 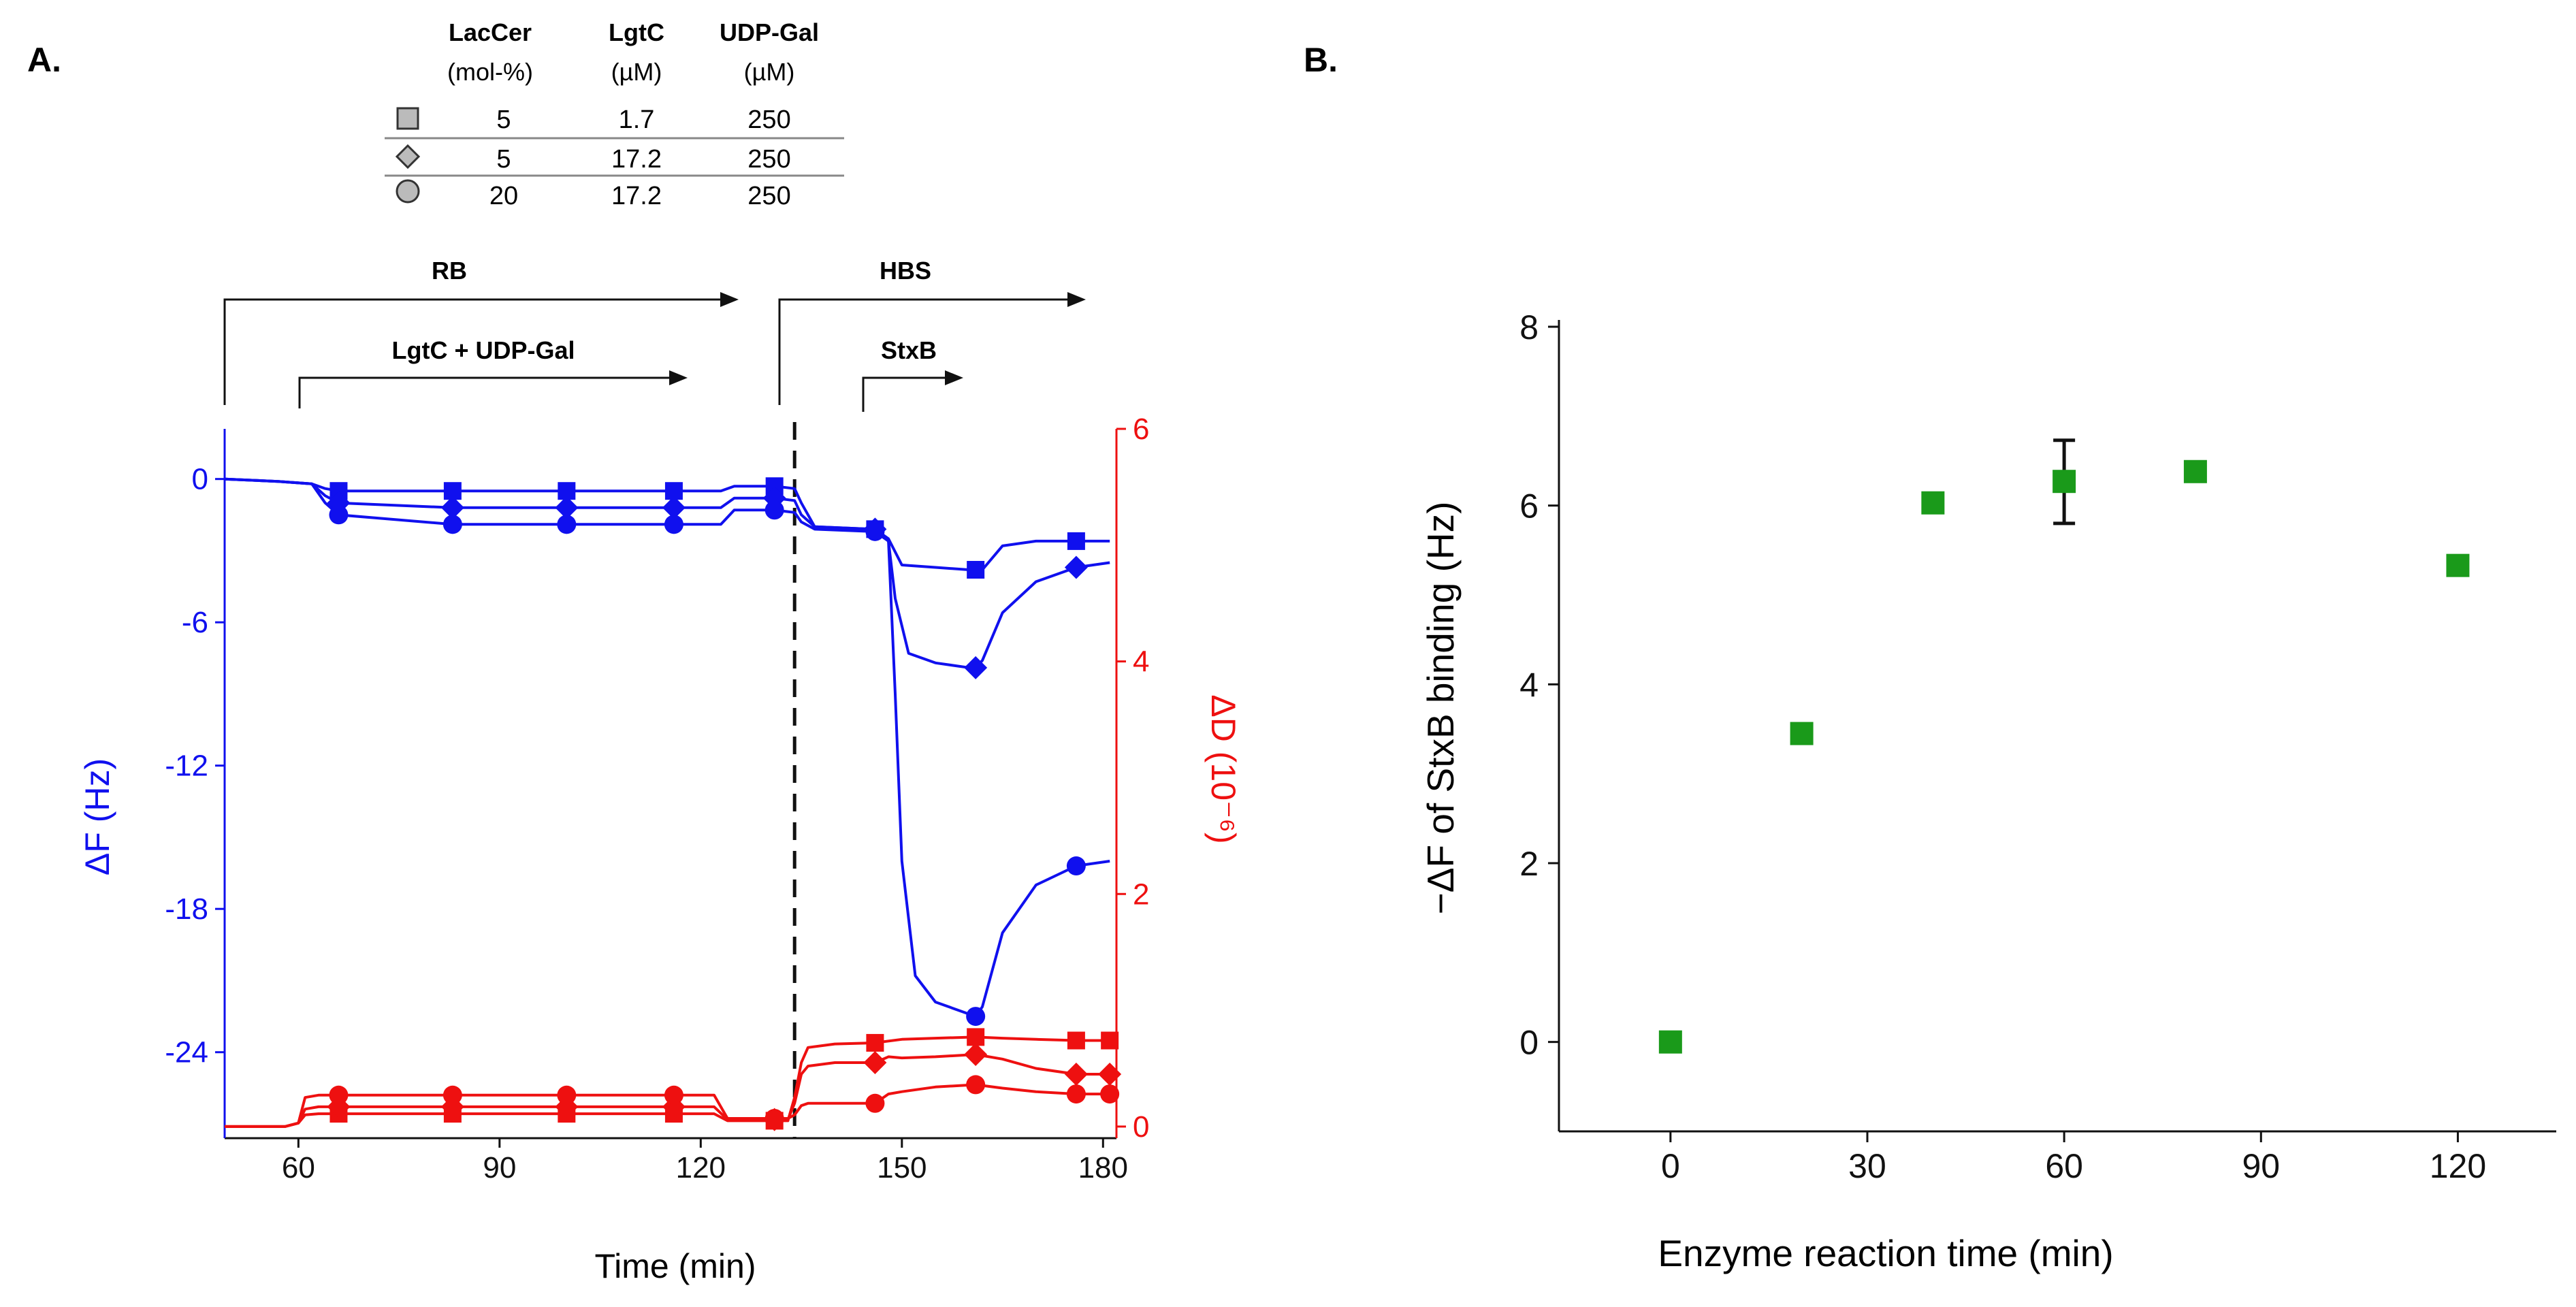 What do you see at coordinates (904, 394) in the screenshot?
I see `stxb-arrow` at bounding box center [904, 394].